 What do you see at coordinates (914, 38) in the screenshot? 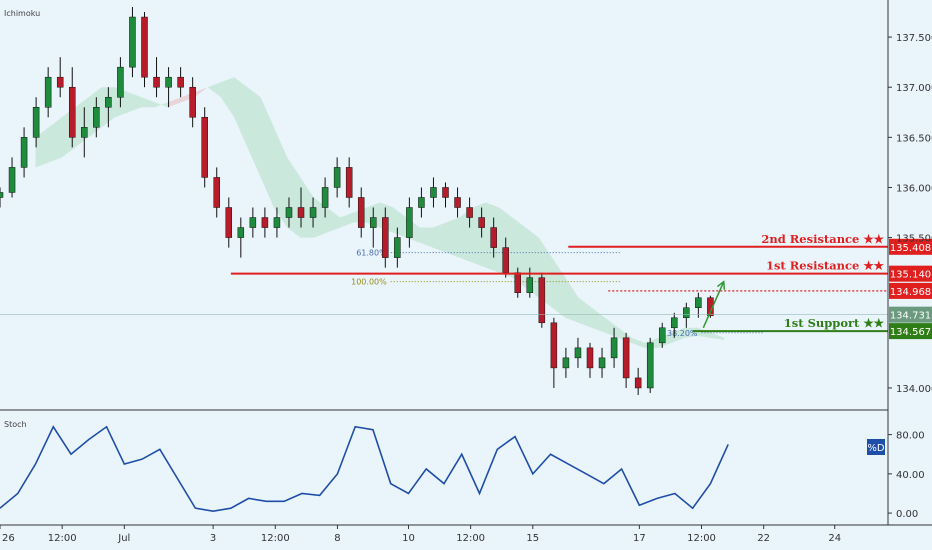
I see `price-axis-label: 137.500` at bounding box center [914, 38].